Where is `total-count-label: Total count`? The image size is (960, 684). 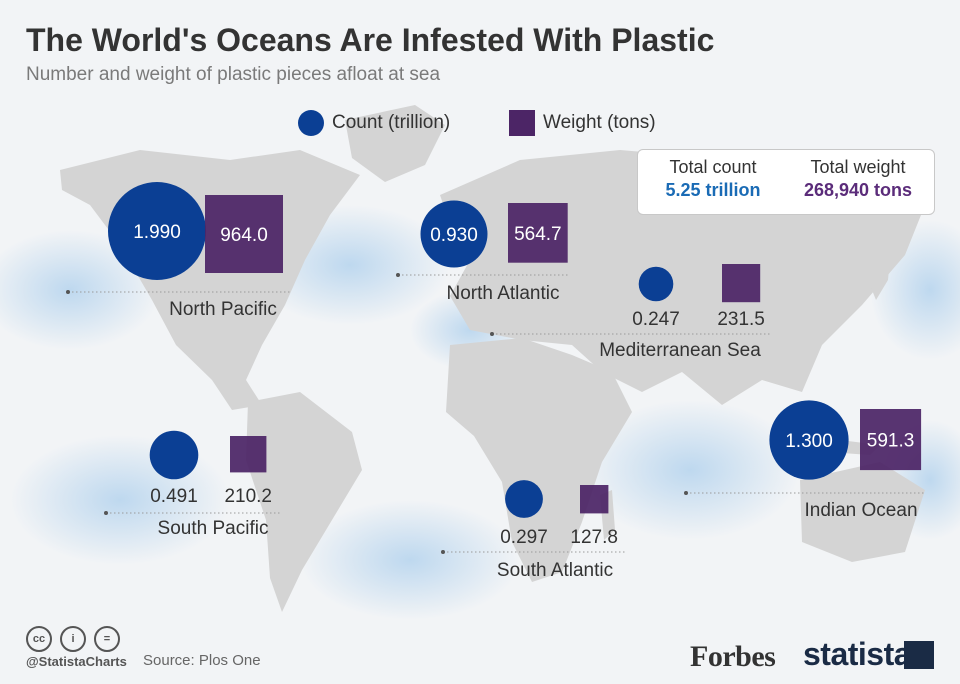 total-count-label: Total count is located at coordinates (713, 167).